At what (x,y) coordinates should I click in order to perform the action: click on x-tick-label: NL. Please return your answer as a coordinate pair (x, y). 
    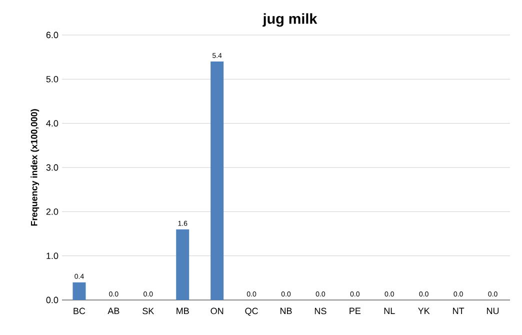
    Looking at the image, I should click on (389, 311).